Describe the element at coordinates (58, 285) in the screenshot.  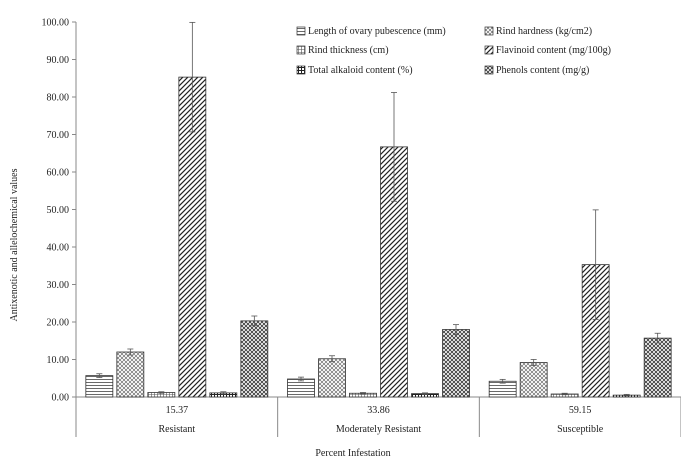
I see `y-tick-label: 30.00` at that location.